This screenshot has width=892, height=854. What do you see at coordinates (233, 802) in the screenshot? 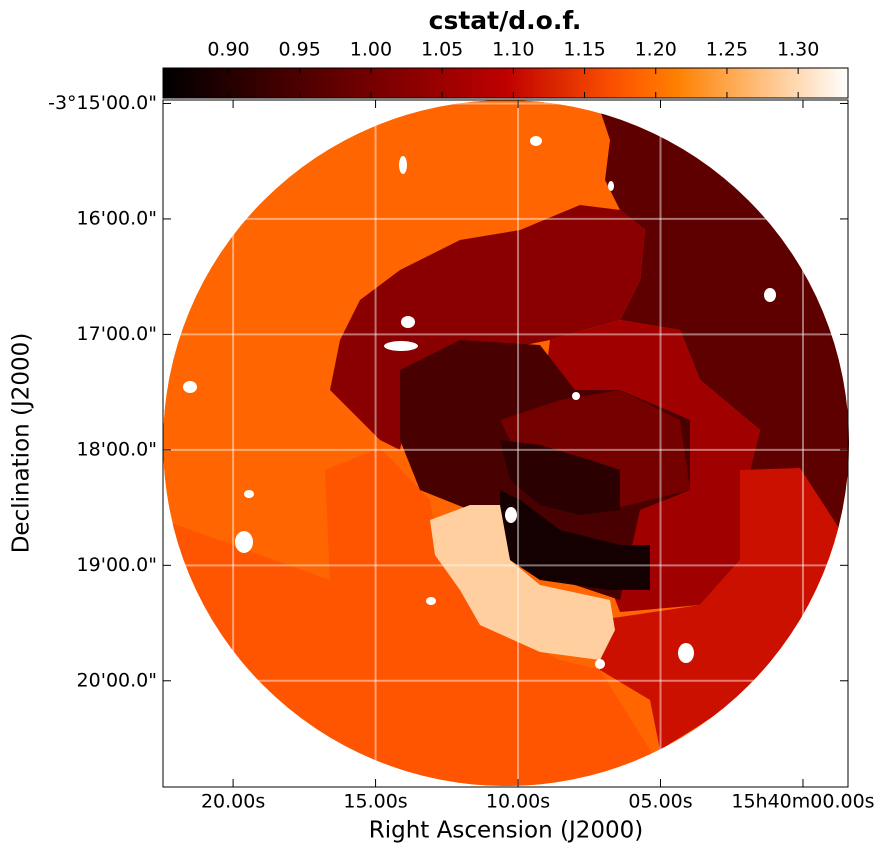
I see `x-tick-label: 20.00s` at bounding box center [233, 802].